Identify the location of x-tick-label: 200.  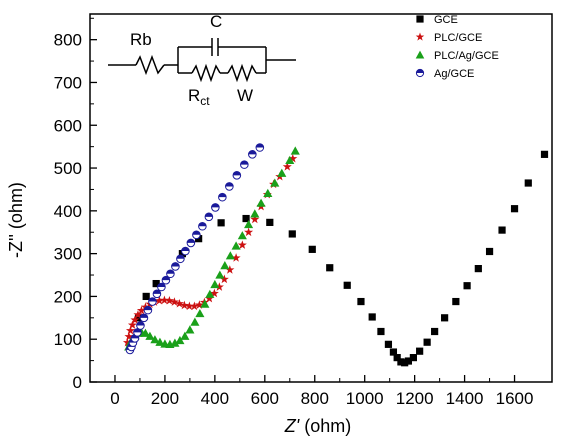
(165, 398).